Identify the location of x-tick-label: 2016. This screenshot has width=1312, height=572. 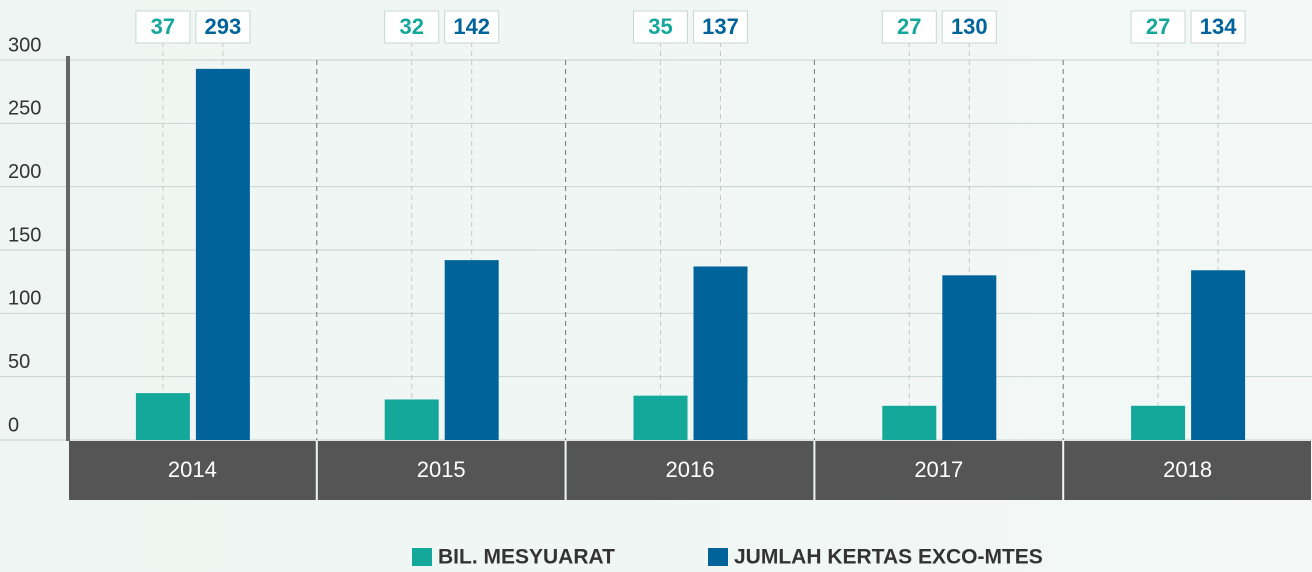
(690, 469).